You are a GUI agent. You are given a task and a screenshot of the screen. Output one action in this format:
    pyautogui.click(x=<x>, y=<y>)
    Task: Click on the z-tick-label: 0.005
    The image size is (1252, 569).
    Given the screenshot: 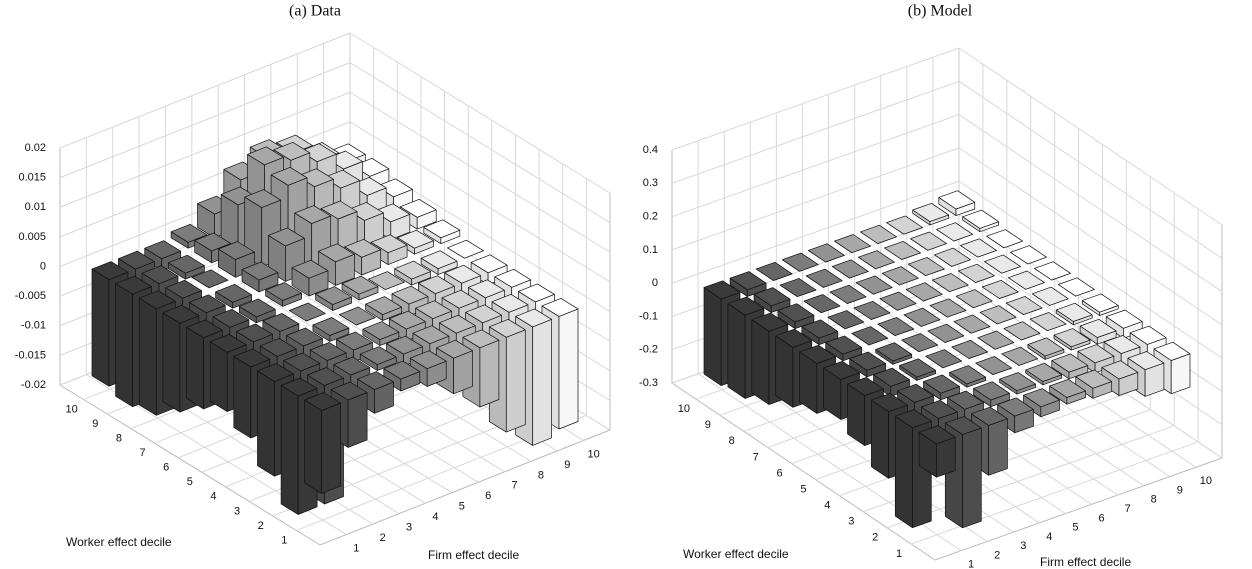 What is the action you would take?
    pyautogui.click(x=32, y=237)
    